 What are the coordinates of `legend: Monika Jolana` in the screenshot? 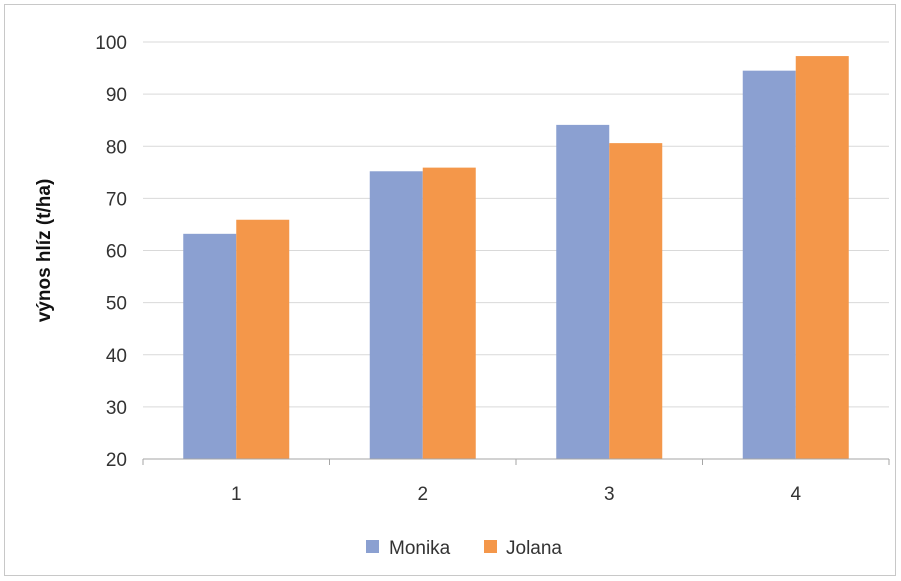 It's located at (464, 548).